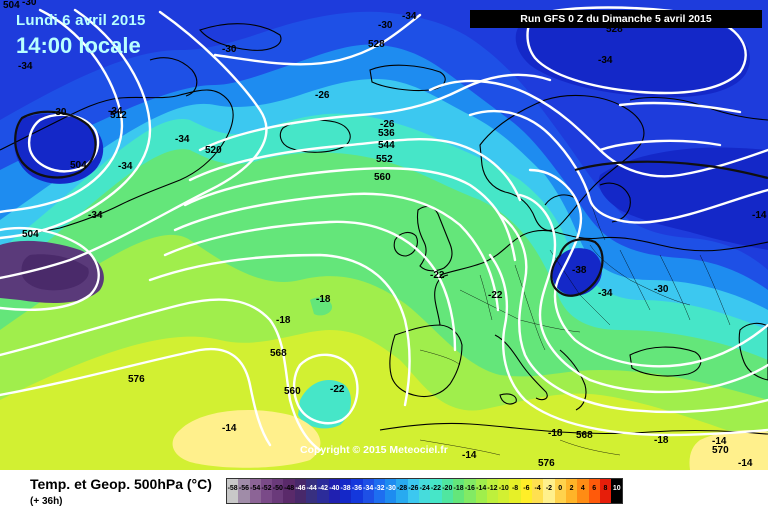 Image resolution: width=768 pixels, height=512 pixels. Describe the element at coordinates (345, 488) in the screenshot. I see `color-scale-label: -38` at that location.